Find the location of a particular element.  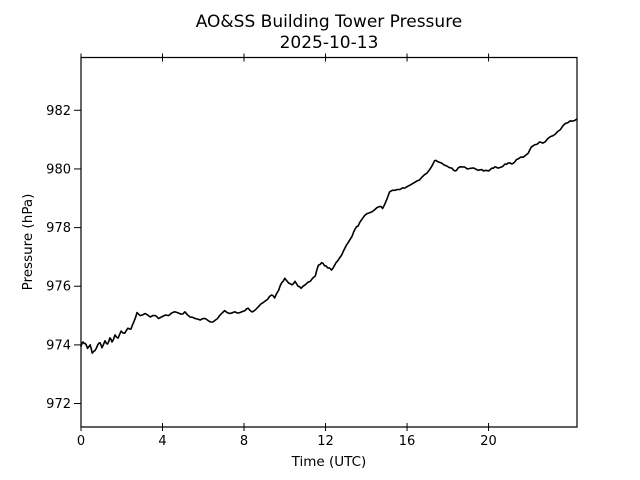

x-tick-label: 4 is located at coordinates (162, 441).